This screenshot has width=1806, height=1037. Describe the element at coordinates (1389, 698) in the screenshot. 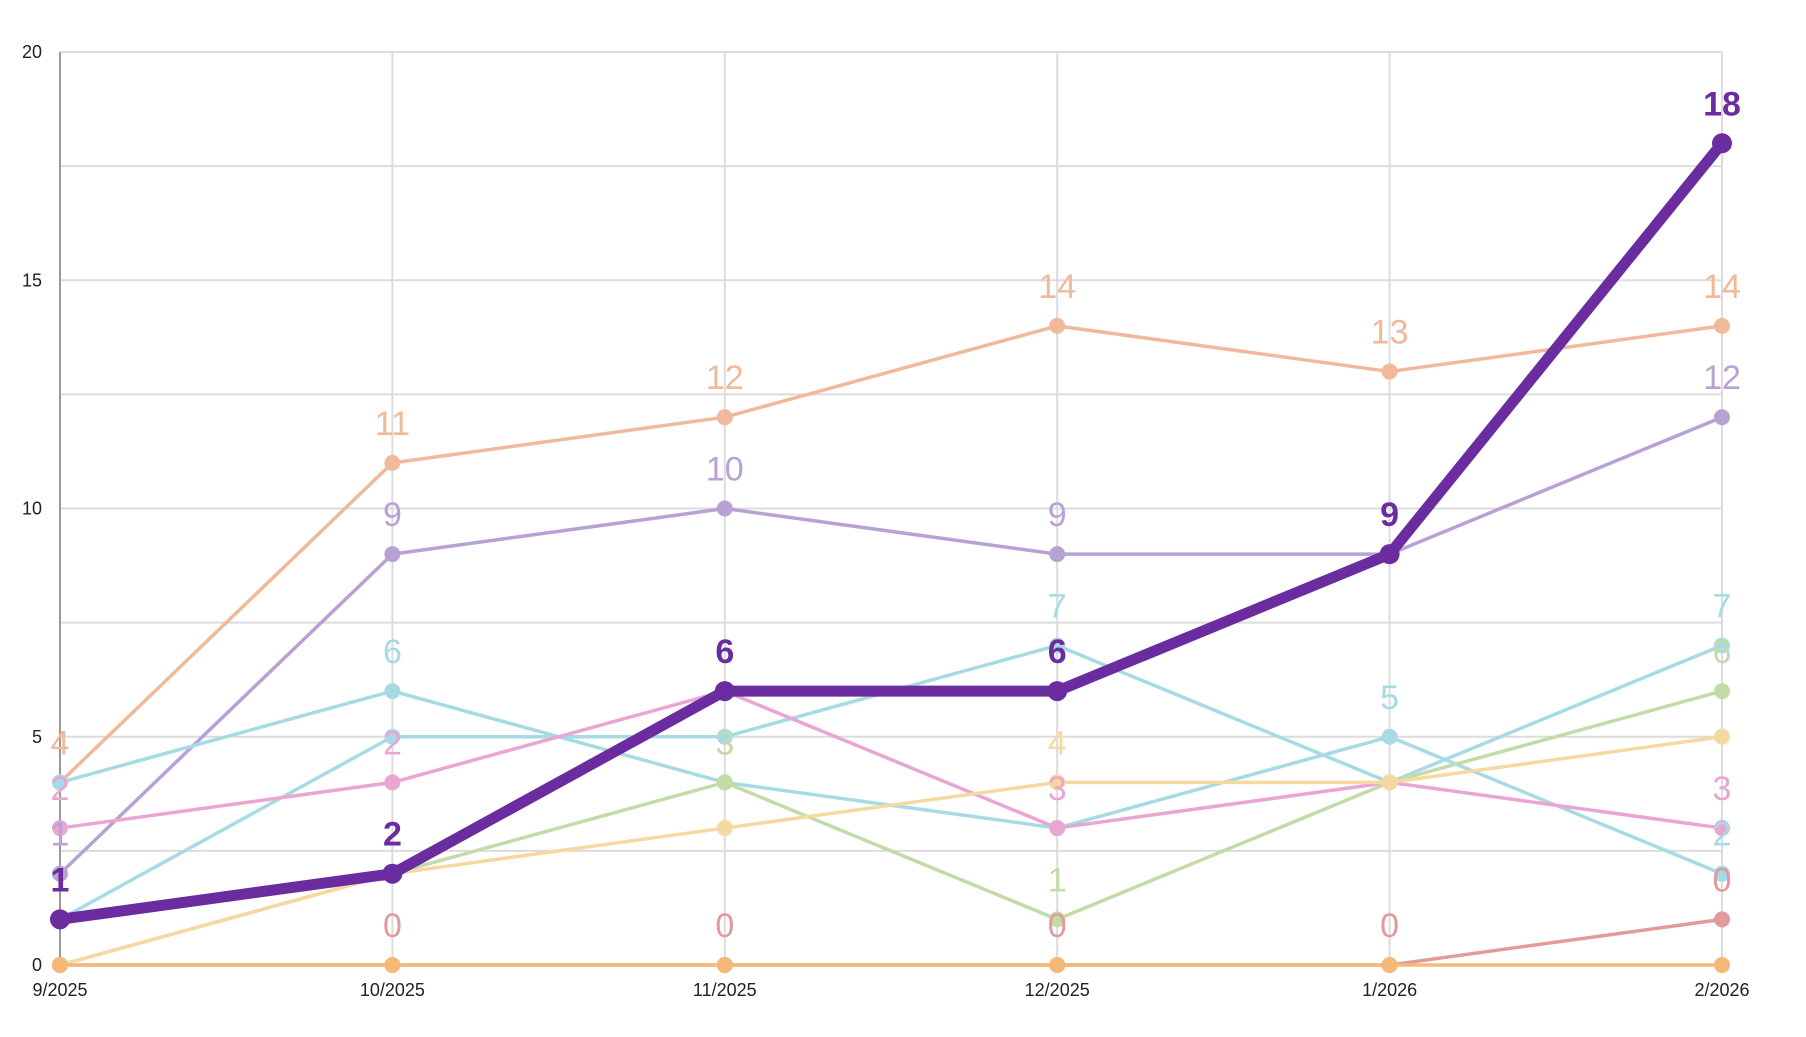

I see `data-label: 5` at that location.